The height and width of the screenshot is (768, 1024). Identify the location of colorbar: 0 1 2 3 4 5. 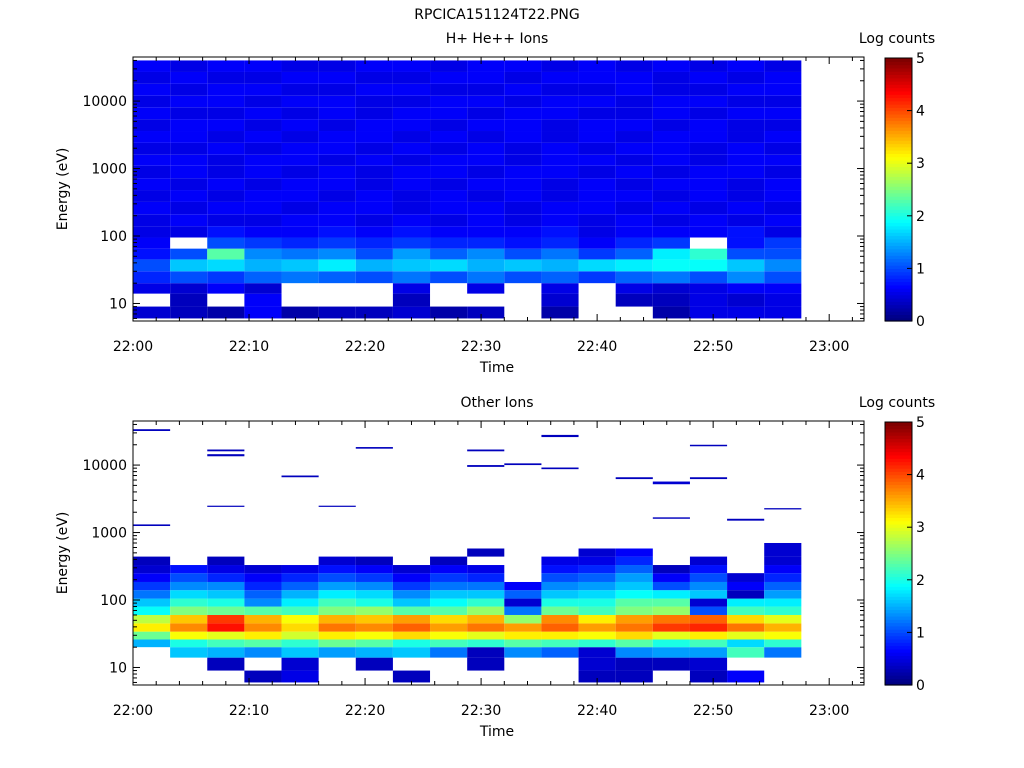
(904, 190).